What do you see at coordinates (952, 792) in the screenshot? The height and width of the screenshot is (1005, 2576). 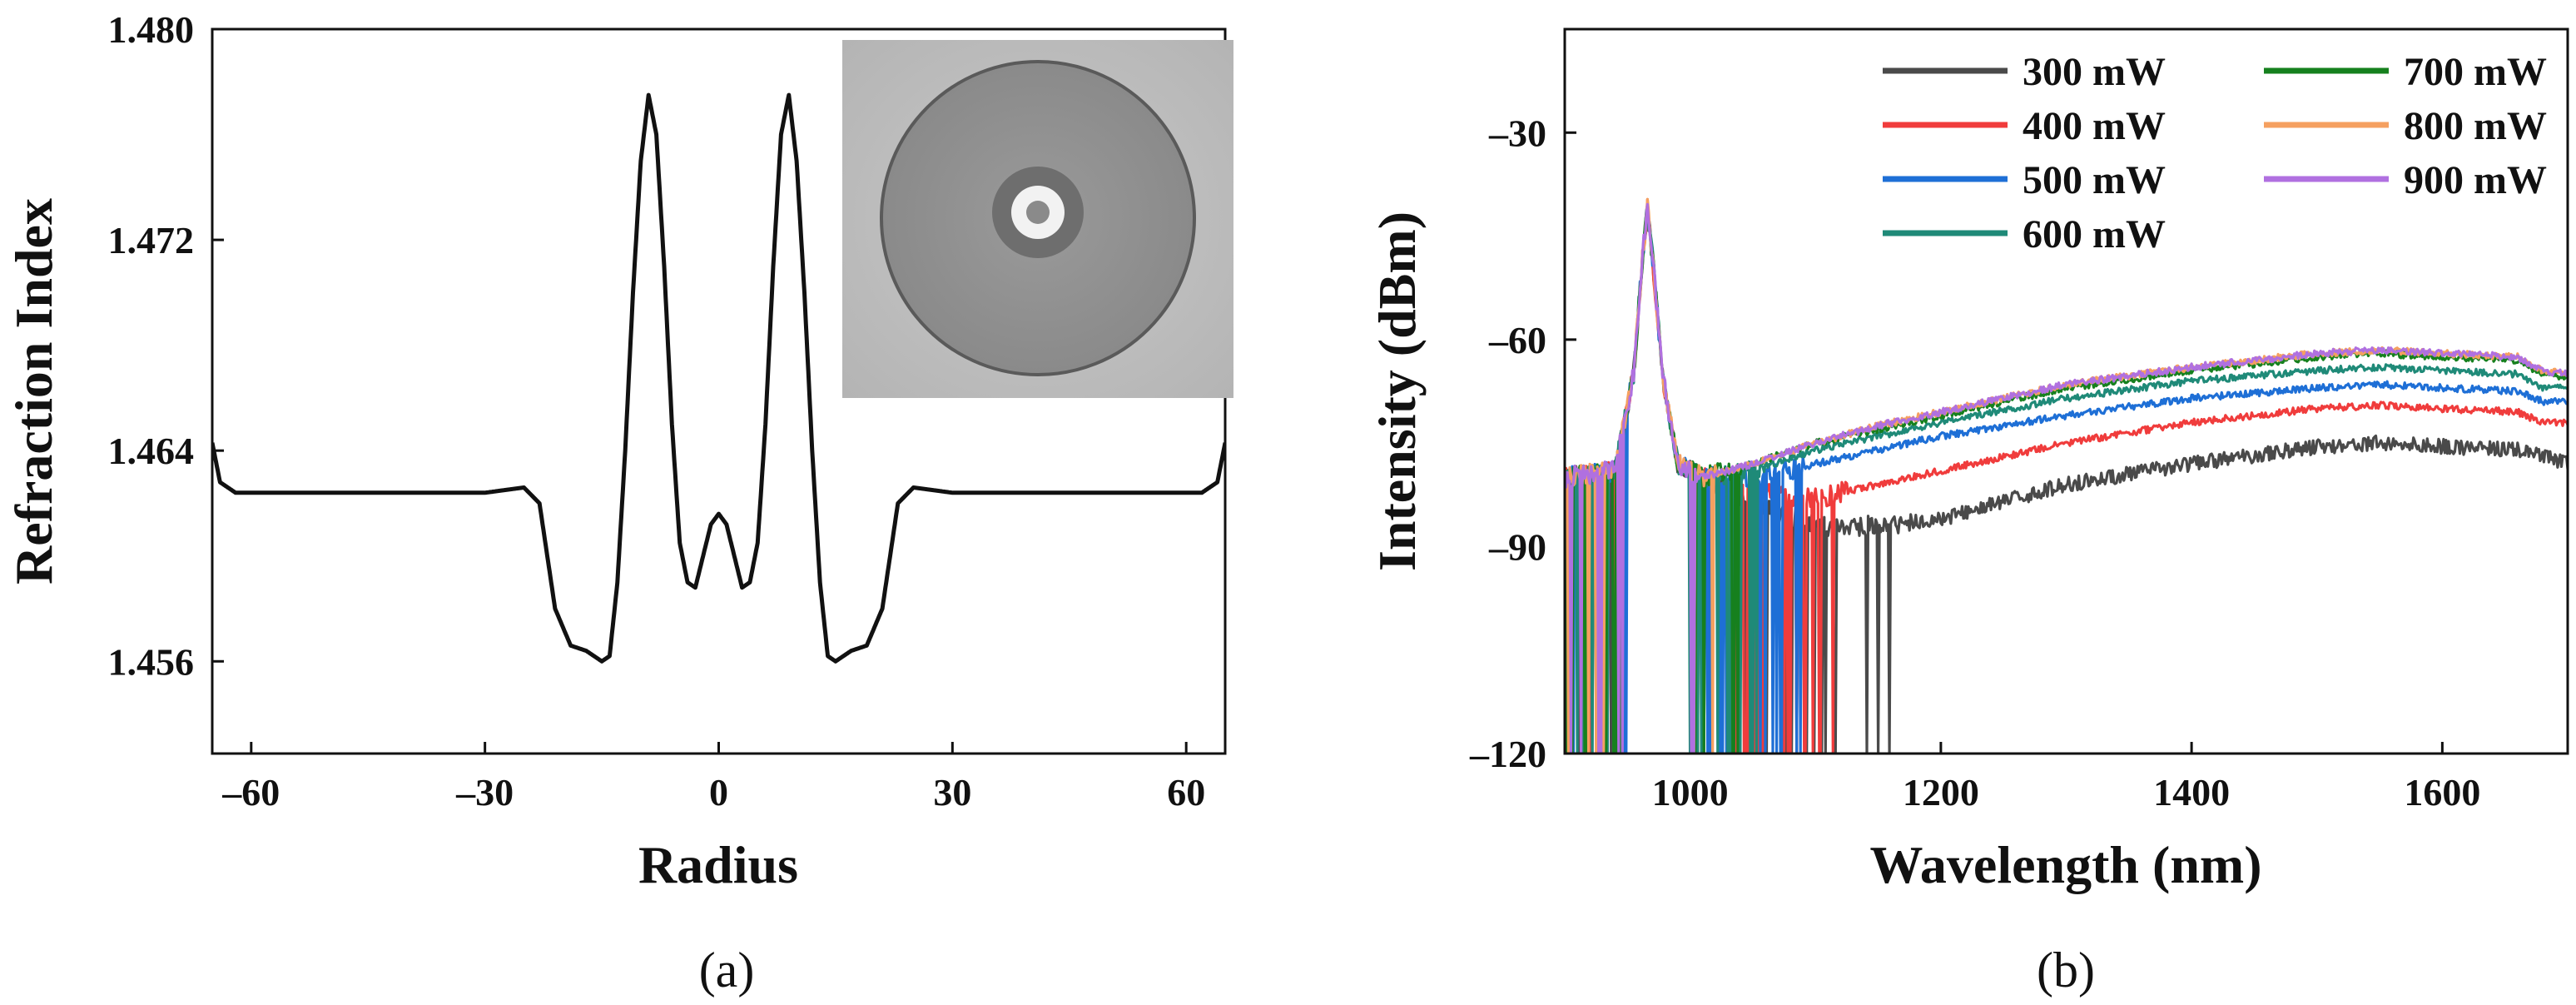 I see `panel-a-x-tick-label: 30` at bounding box center [952, 792].